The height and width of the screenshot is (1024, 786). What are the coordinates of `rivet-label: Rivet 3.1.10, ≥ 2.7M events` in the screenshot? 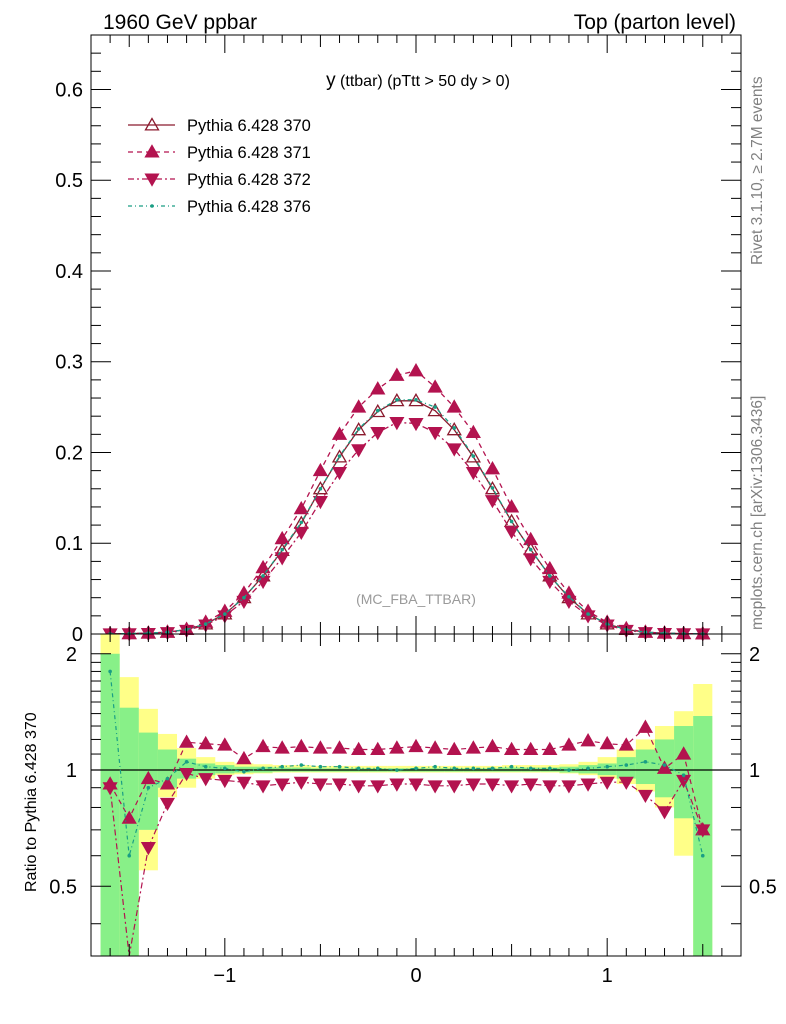 It's located at (757, 170).